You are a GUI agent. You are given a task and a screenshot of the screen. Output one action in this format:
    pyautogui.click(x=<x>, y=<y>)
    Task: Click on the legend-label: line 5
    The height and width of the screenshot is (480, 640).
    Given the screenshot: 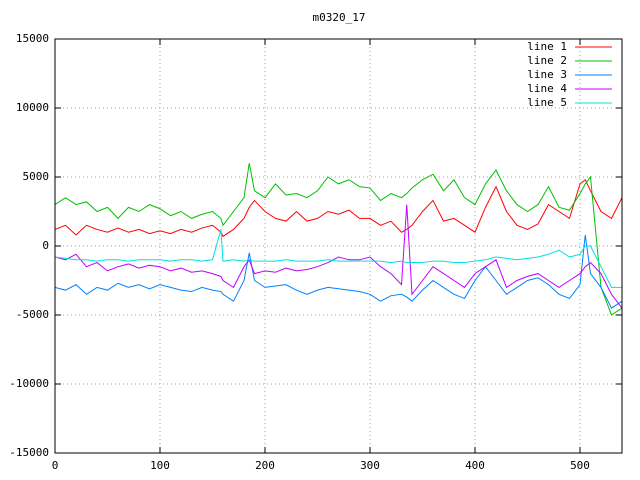 What is the action you would take?
    pyautogui.click(x=547, y=102)
    